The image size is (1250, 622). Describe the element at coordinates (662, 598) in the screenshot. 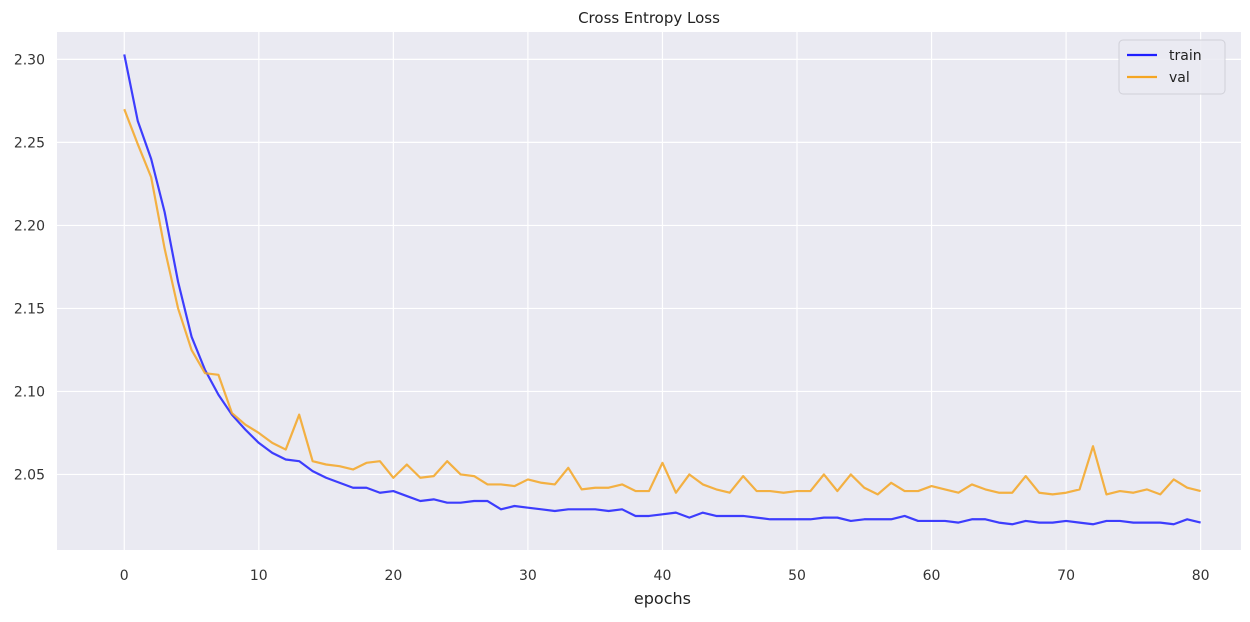

I see `x-axis-label: epochs` at that location.